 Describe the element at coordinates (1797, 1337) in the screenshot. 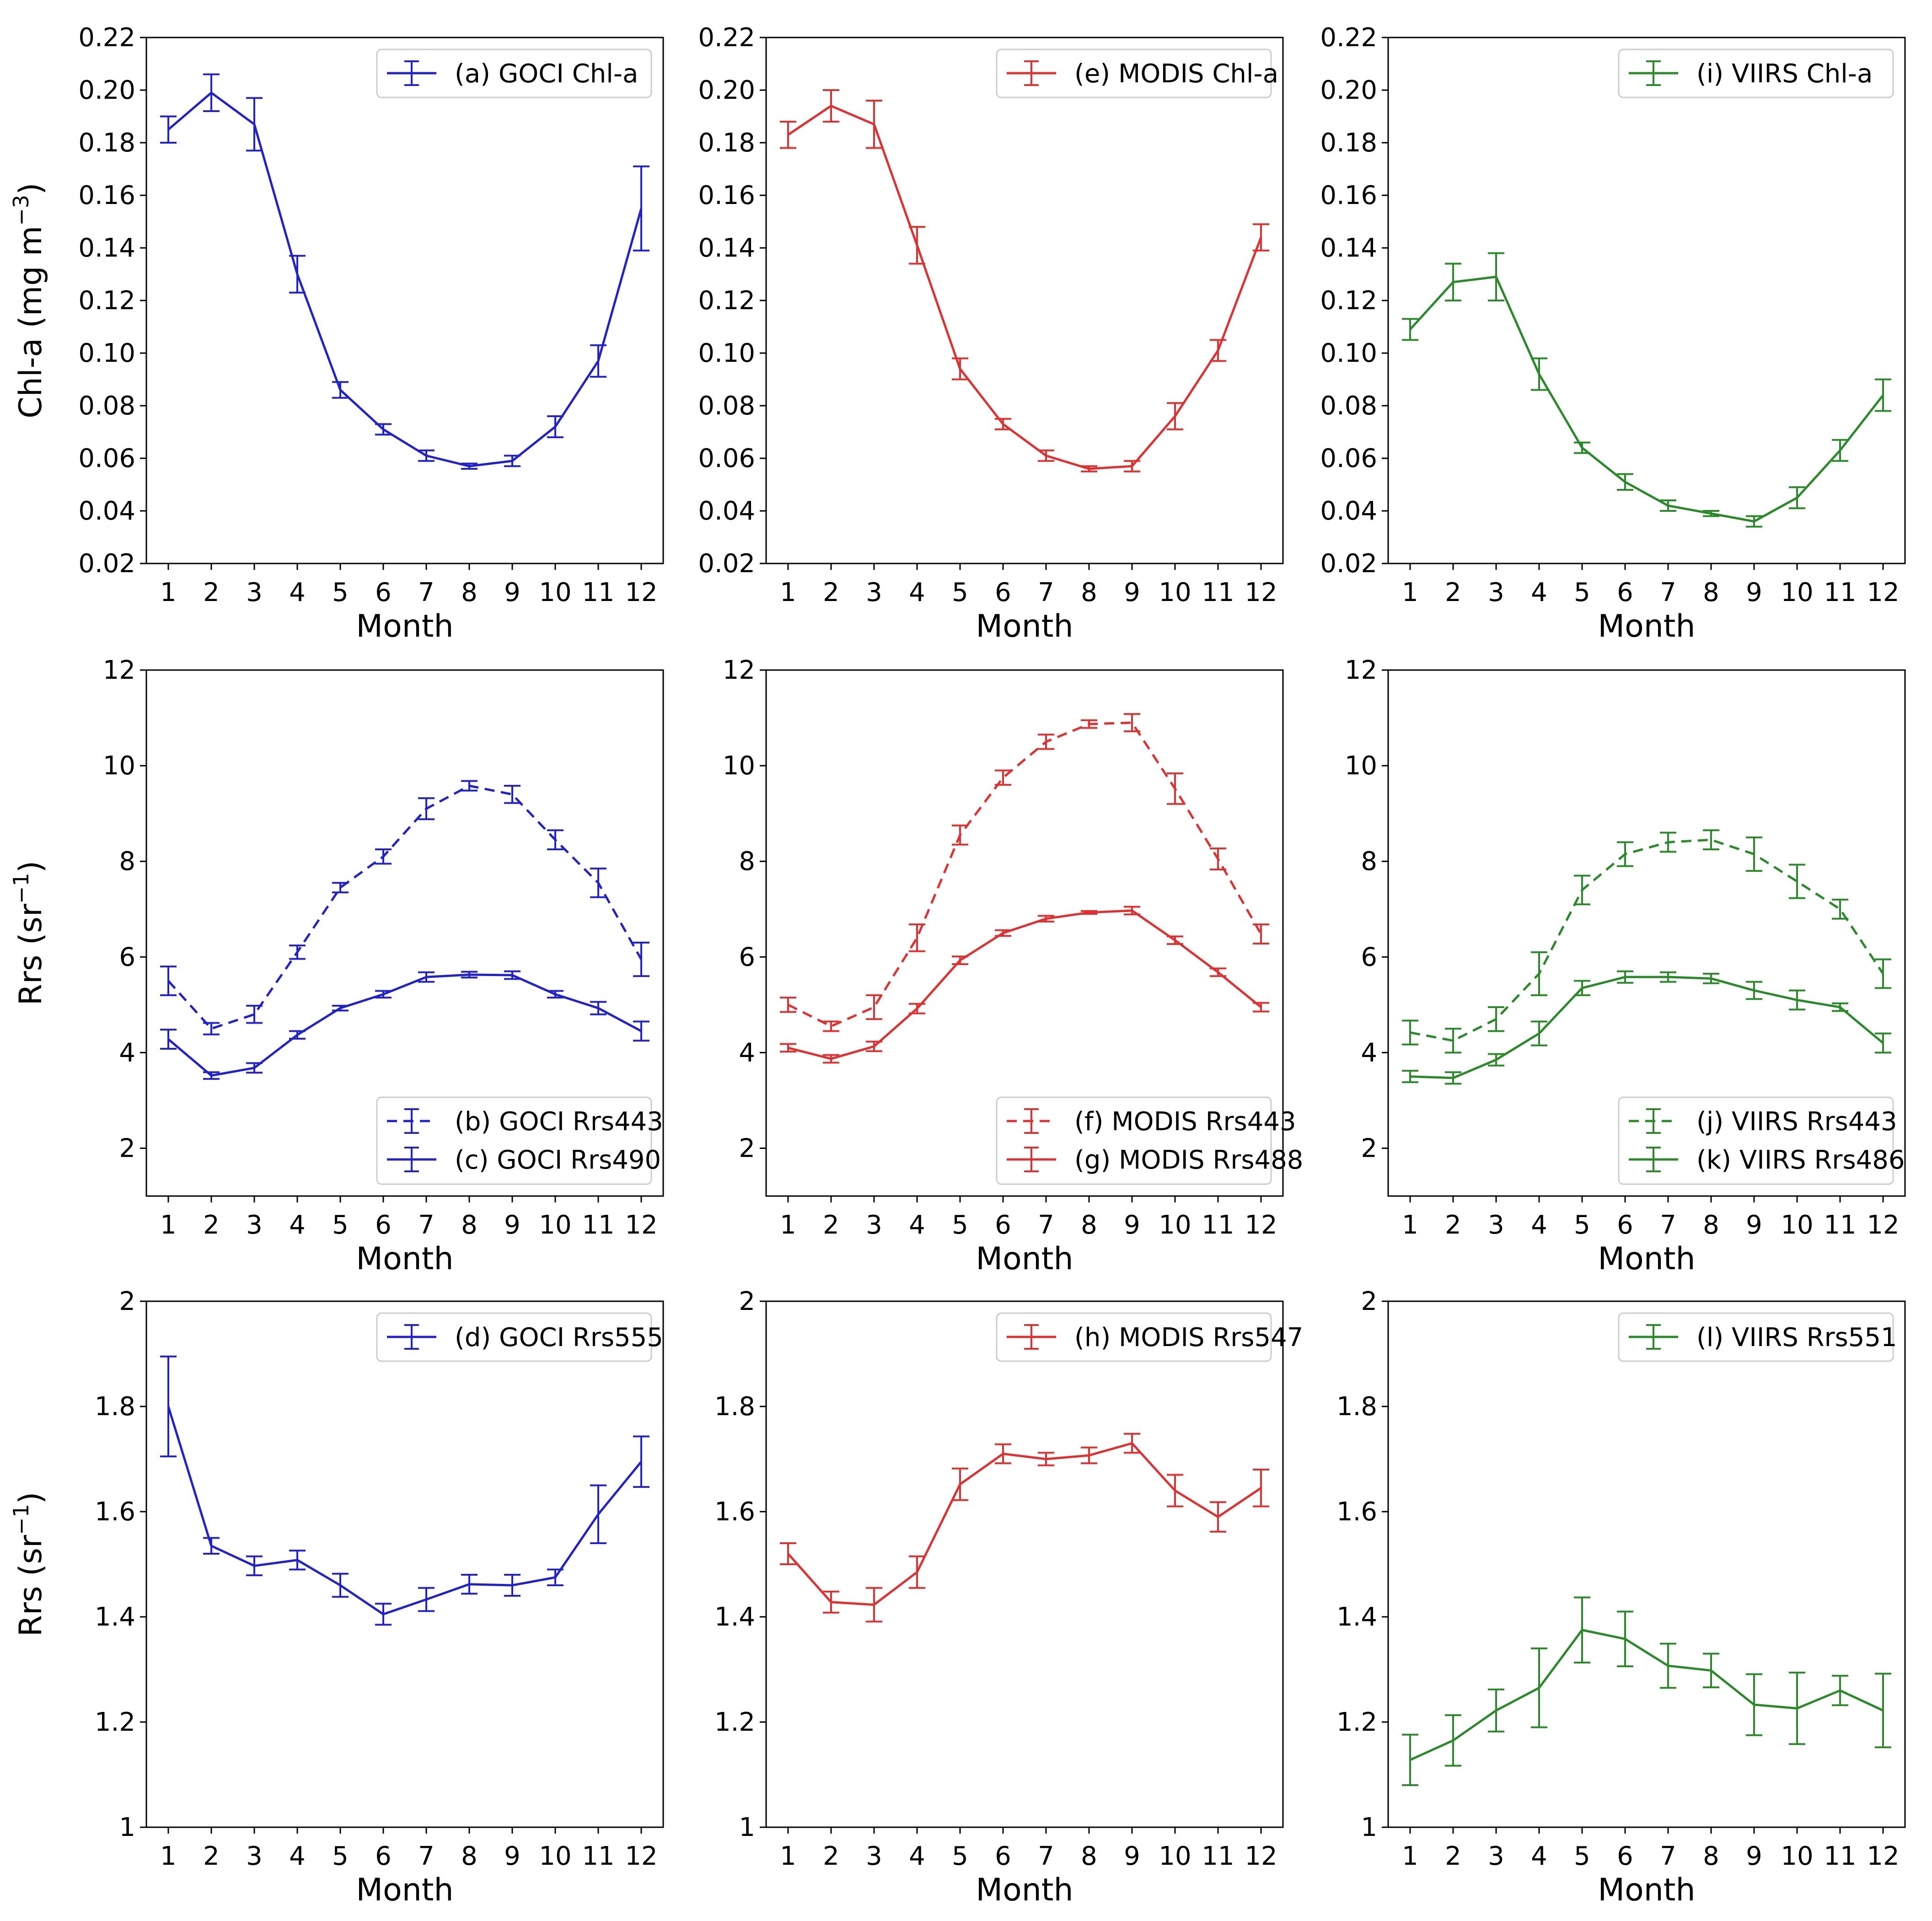

I see `legend-label: (l) VIIRS Rrs551` at that location.